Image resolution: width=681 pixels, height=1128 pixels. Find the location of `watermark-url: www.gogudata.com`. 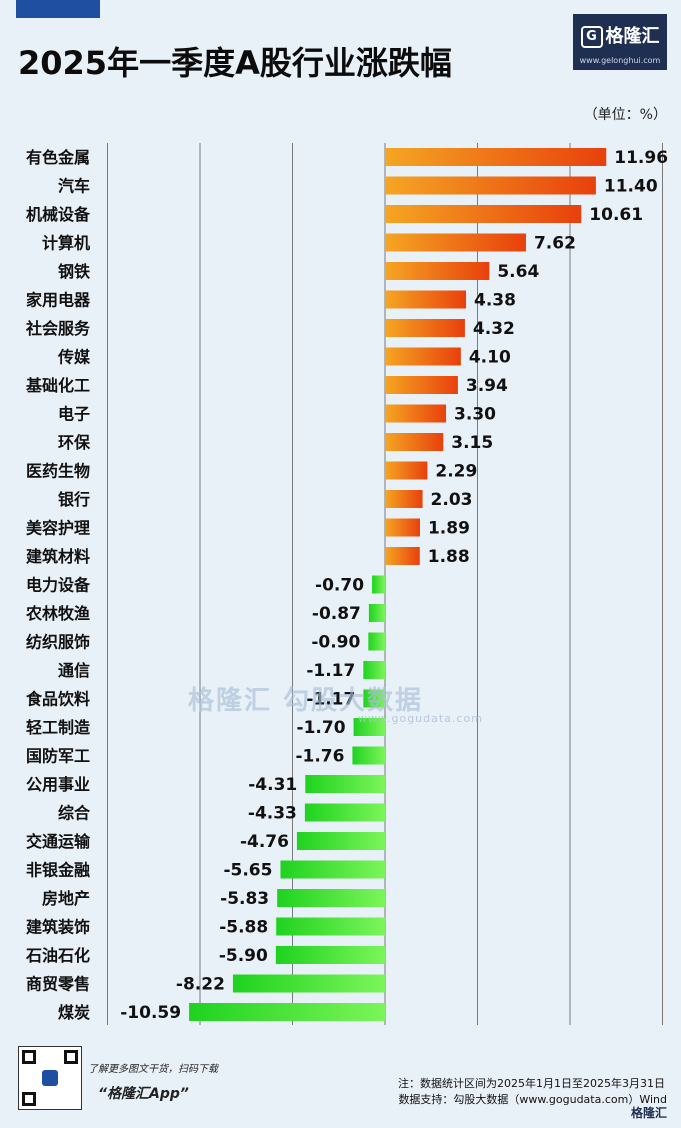

watermark-url: www.gogudata.com is located at coordinates (420, 718).